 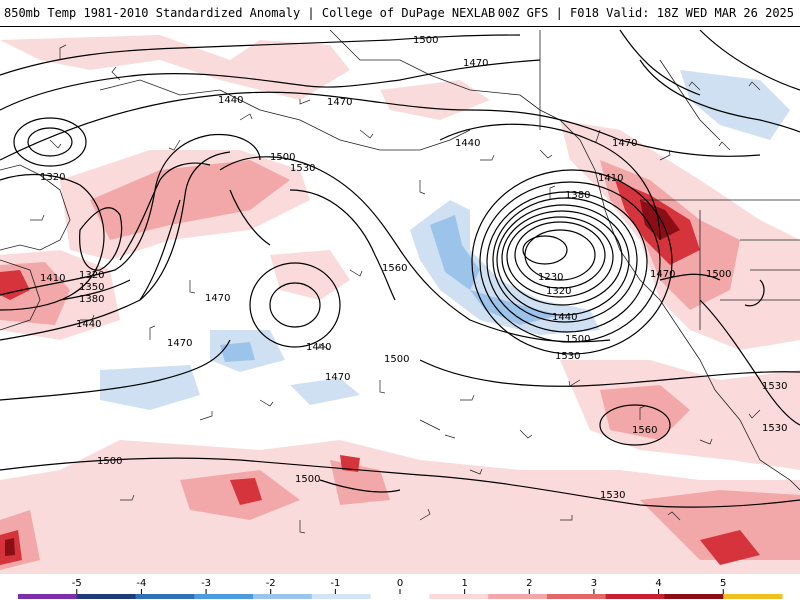 I want to click on colorbar-tick-label: -3, so click(x=206, y=583).